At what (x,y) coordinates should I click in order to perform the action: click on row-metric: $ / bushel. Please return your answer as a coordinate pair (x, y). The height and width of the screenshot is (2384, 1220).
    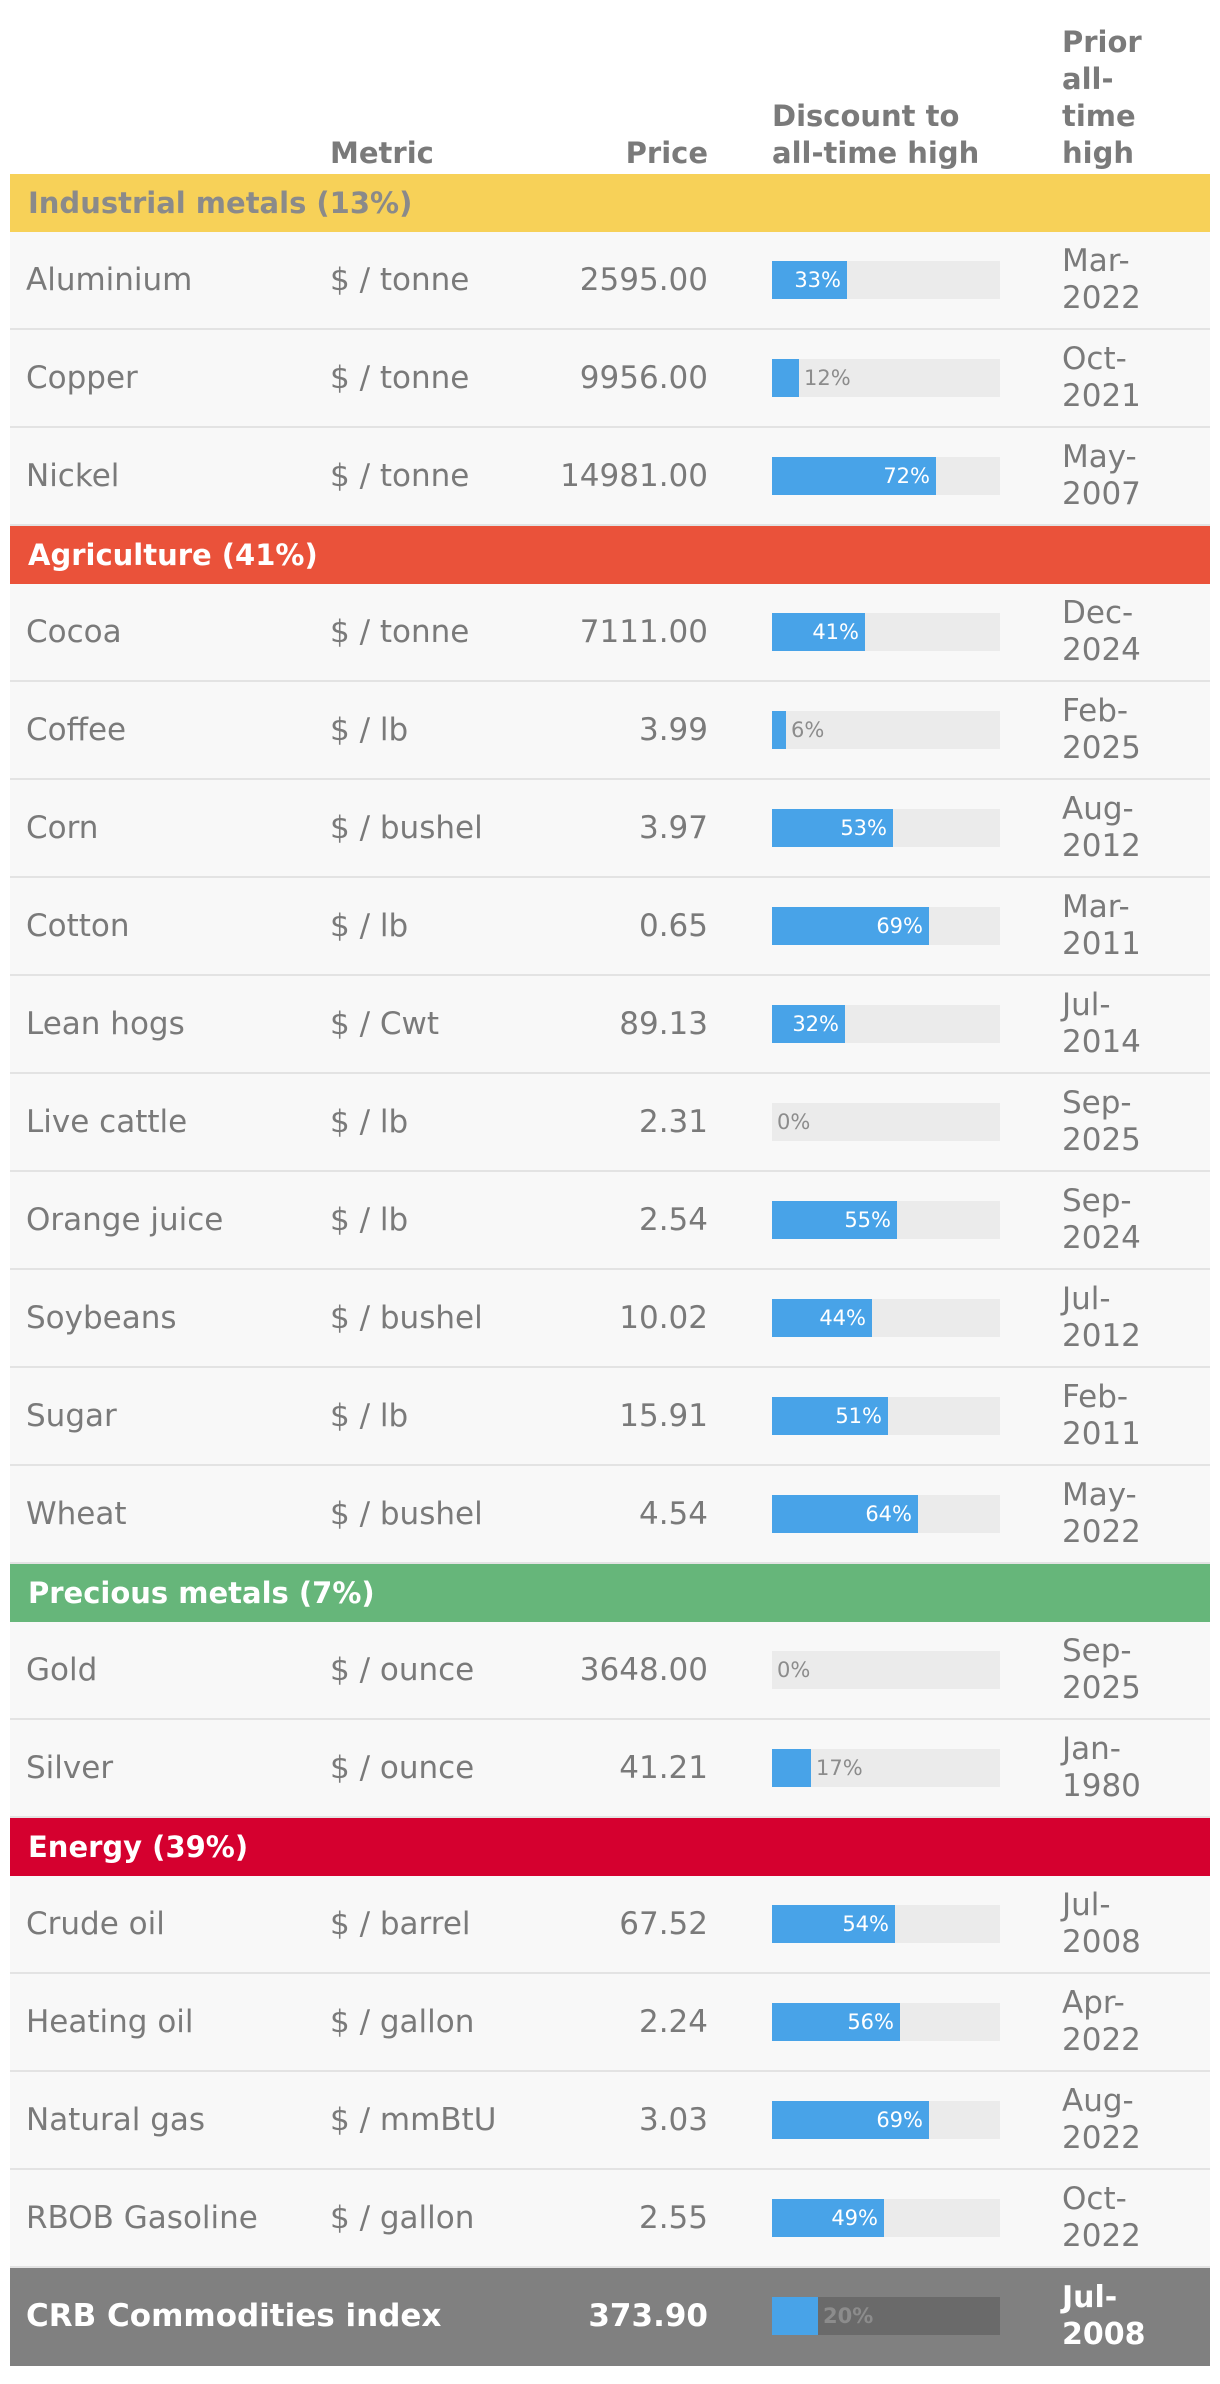
    Looking at the image, I should click on (406, 1514).